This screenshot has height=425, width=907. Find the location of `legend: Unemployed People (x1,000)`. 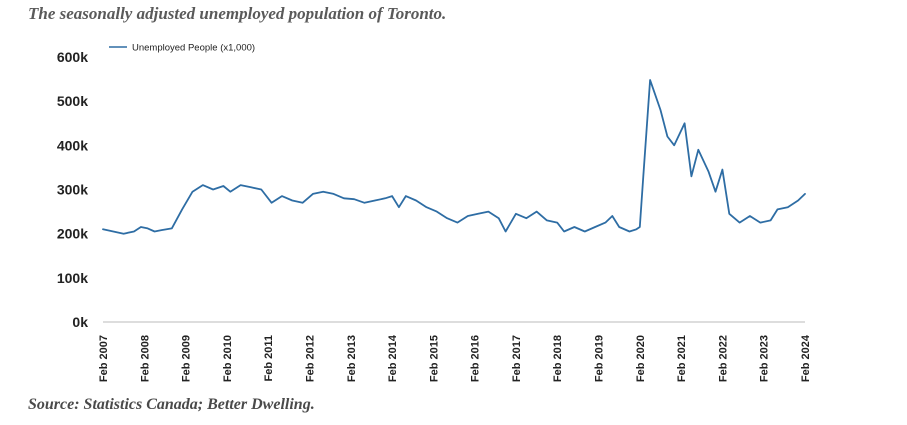

legend: Unemployed People (x1,000) is located at coordinates (182, 48).